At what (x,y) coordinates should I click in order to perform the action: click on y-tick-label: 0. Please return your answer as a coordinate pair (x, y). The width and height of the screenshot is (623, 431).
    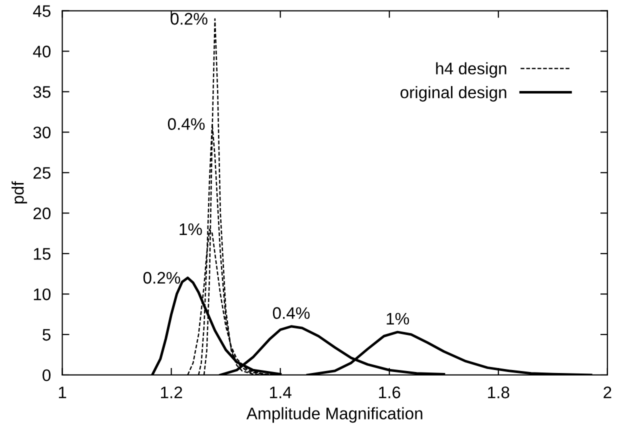
    Looking at the image, I should click on (46, 375).